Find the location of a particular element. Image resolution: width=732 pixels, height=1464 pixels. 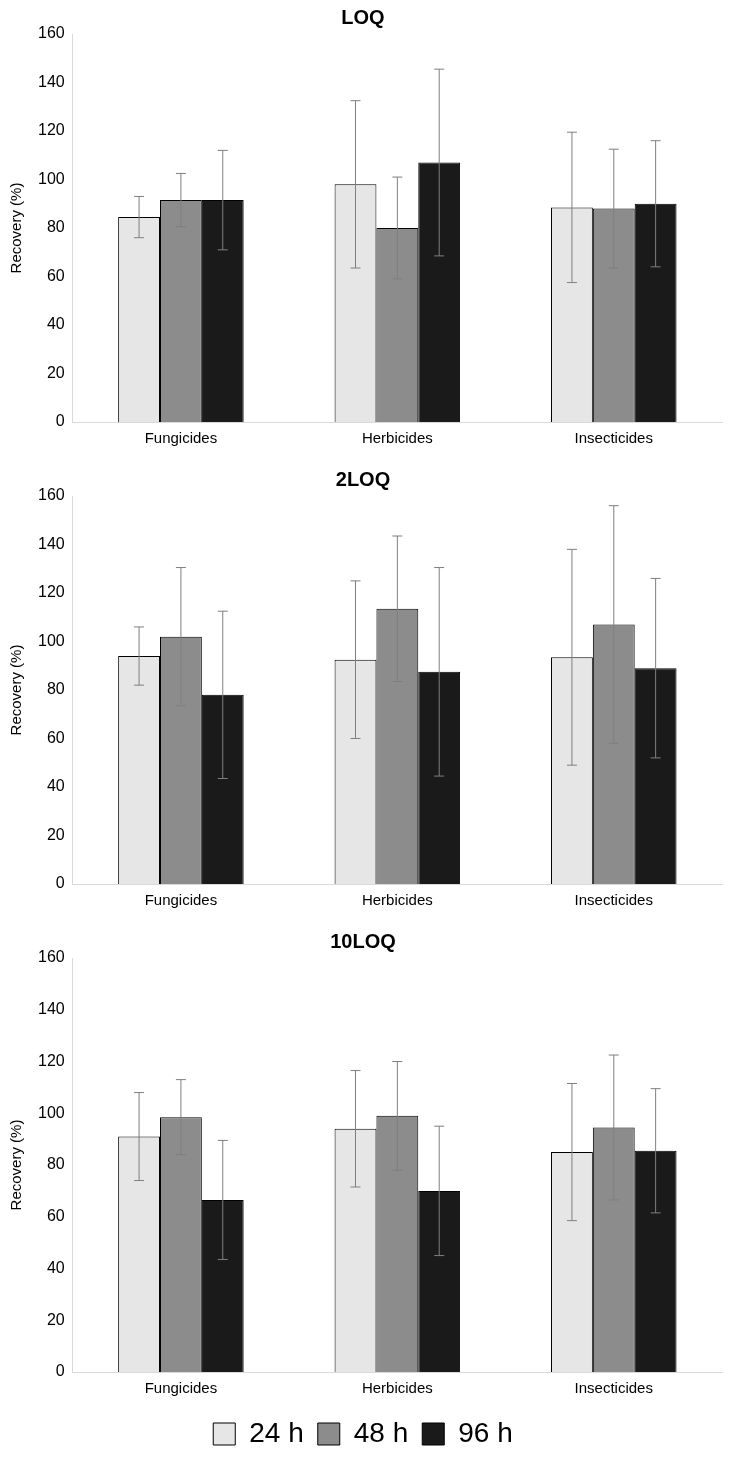

legend-label: 48 h is located at coordinates (381, 1432).